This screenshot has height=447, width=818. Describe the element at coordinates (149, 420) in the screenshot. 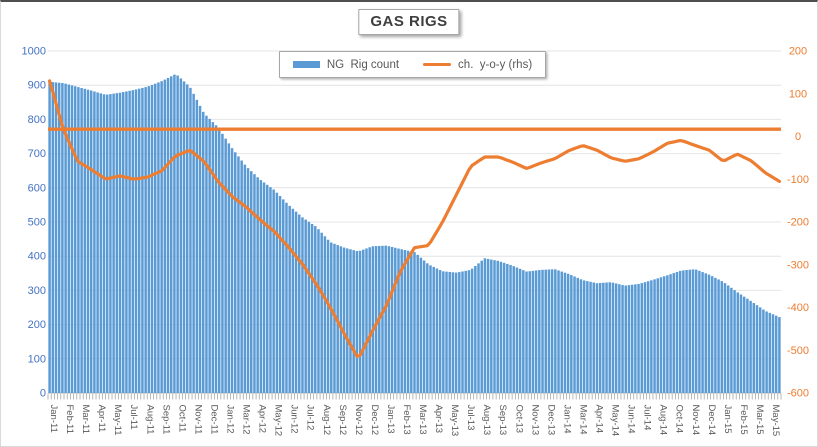

I see `x-axis-label: Aug-11` at that location.